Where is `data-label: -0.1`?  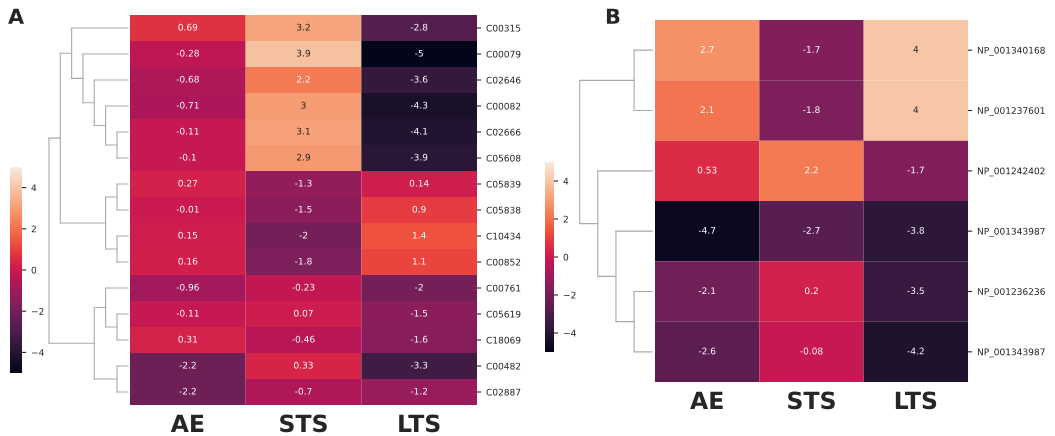
data-label: -0.1 is located at coordinates (187, 157).